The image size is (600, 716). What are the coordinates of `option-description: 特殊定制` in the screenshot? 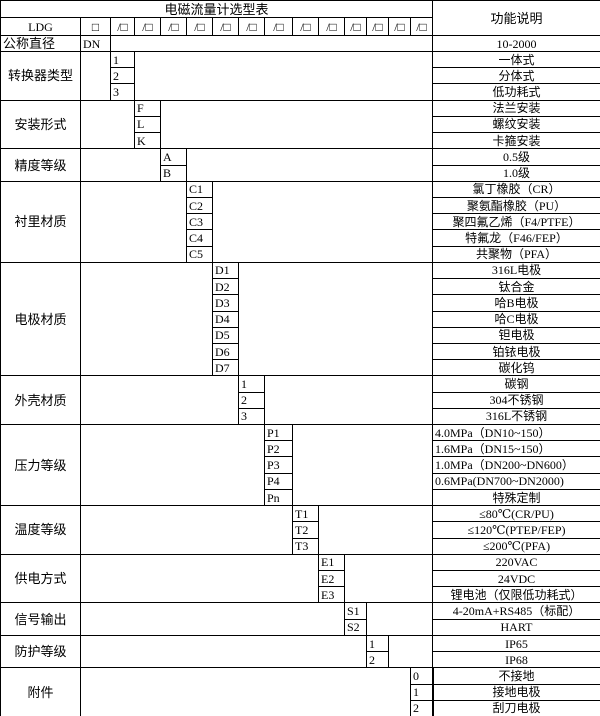 It's located at (516, 498).